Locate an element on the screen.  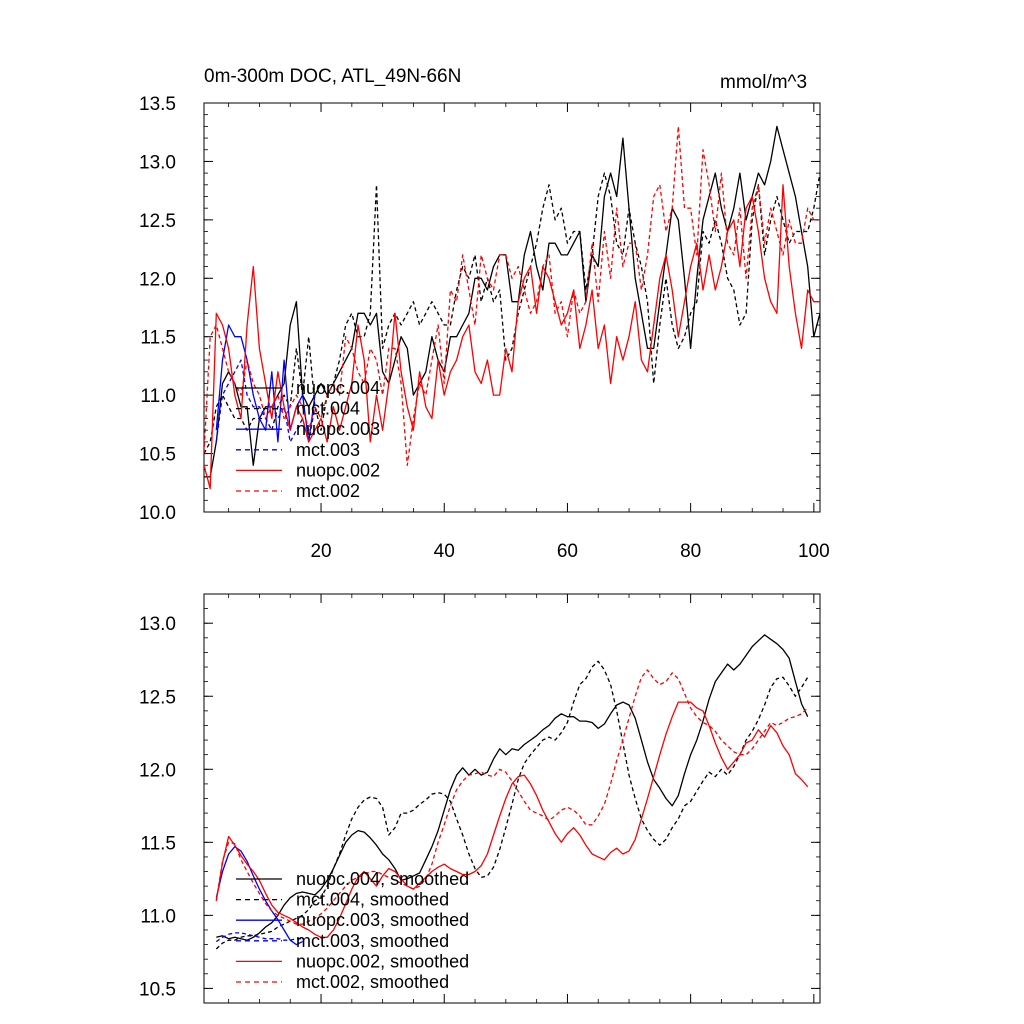
x-tick-label: 60 is located at coordinates (567, 551).